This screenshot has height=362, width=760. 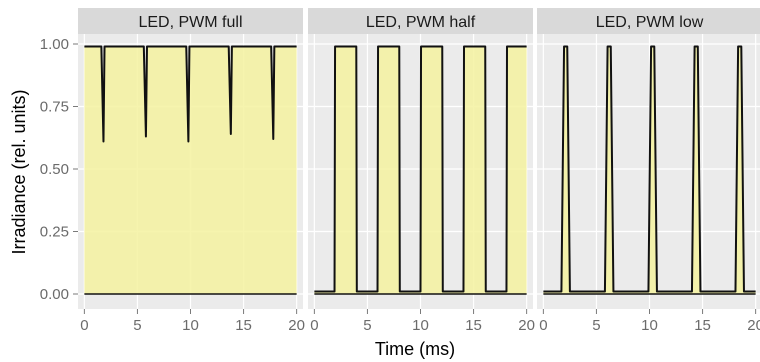 What do you see at coordinates (473, 325) in the screenshot?
I see `panel-2-x-tick-label-3: 15` at bounding box center [473, 325].